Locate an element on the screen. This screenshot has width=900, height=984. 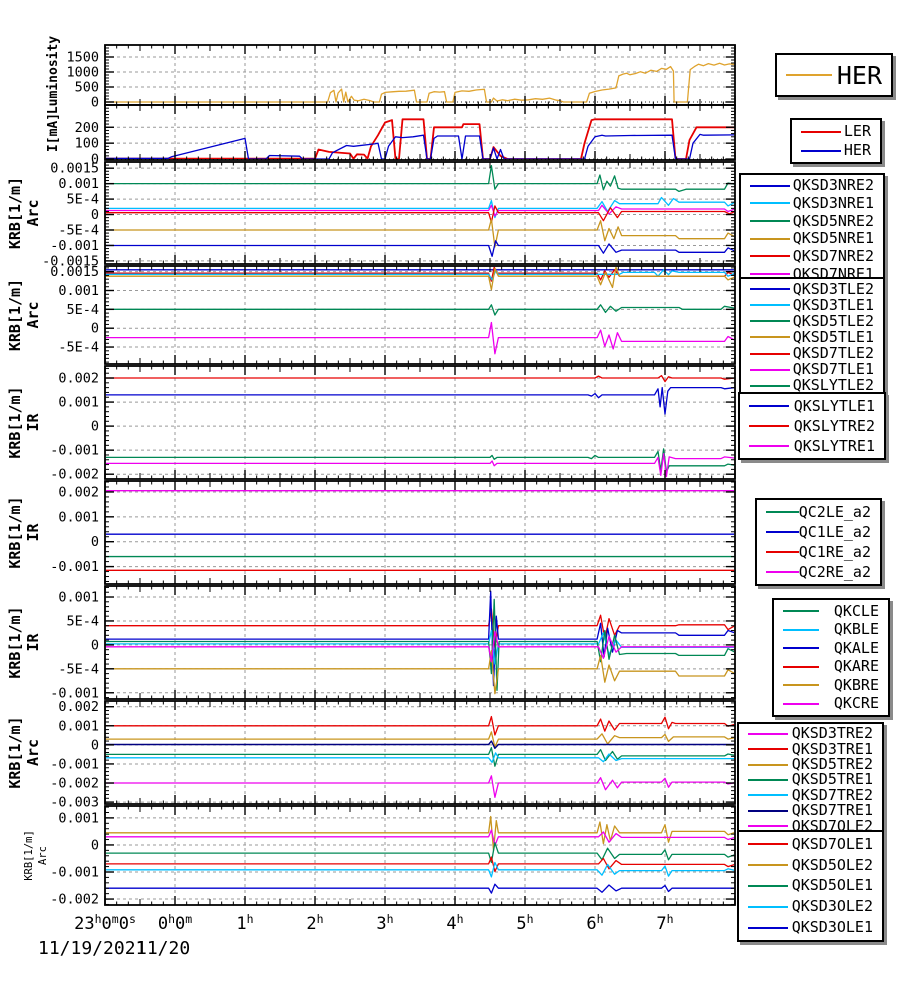
y-axis-title: I[mA] is located at coordinates (53, 132).